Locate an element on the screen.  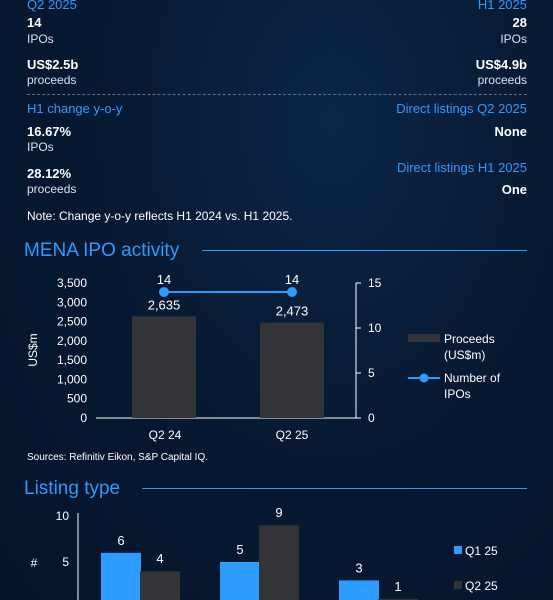
left-tick-label: 2,500 is located at coordinates (72, 322).